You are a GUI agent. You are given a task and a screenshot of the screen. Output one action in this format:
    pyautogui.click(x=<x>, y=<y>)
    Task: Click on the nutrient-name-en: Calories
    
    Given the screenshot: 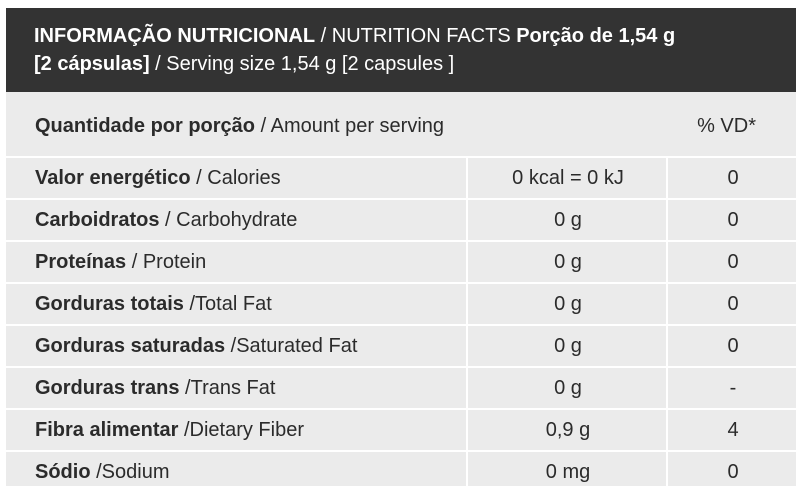 What is the action you would take?
    pyautogui.click(x=244, y=178)
    